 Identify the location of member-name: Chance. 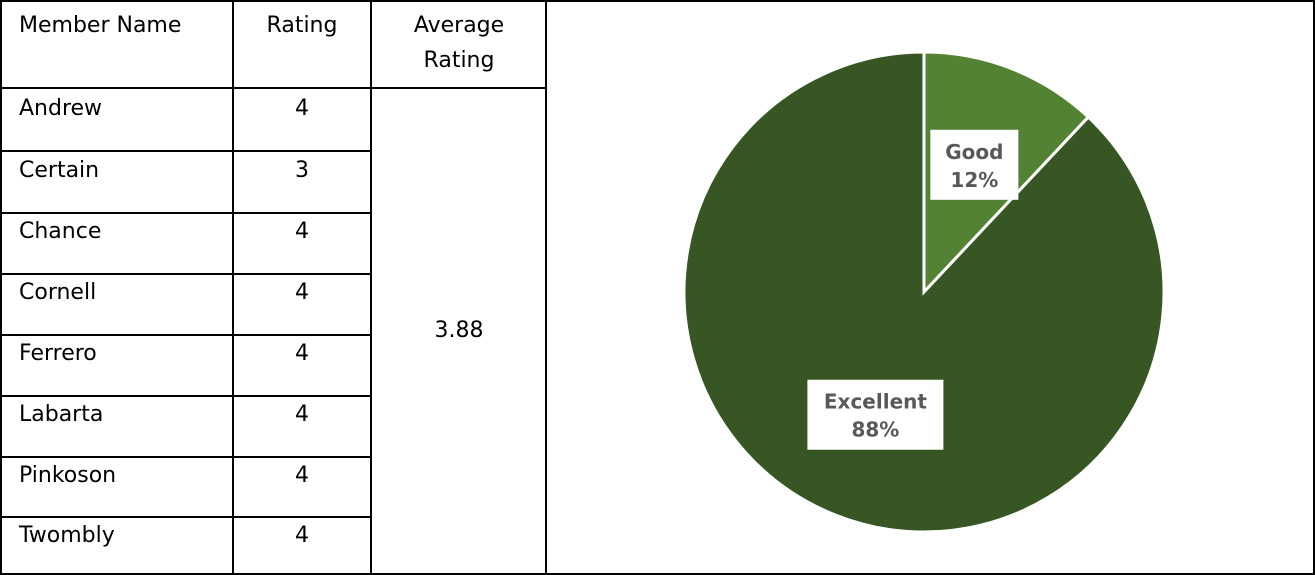
(60, 231).